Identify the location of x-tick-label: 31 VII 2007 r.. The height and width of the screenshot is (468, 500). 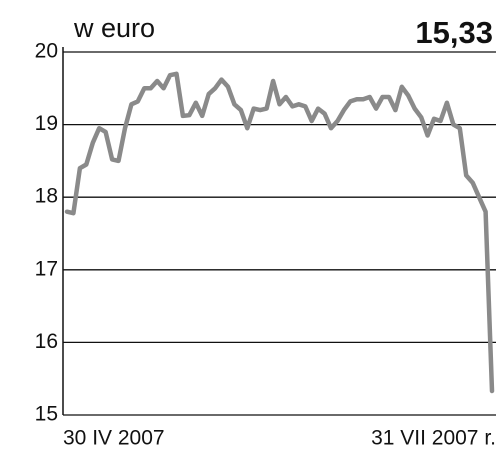
(433, 438).